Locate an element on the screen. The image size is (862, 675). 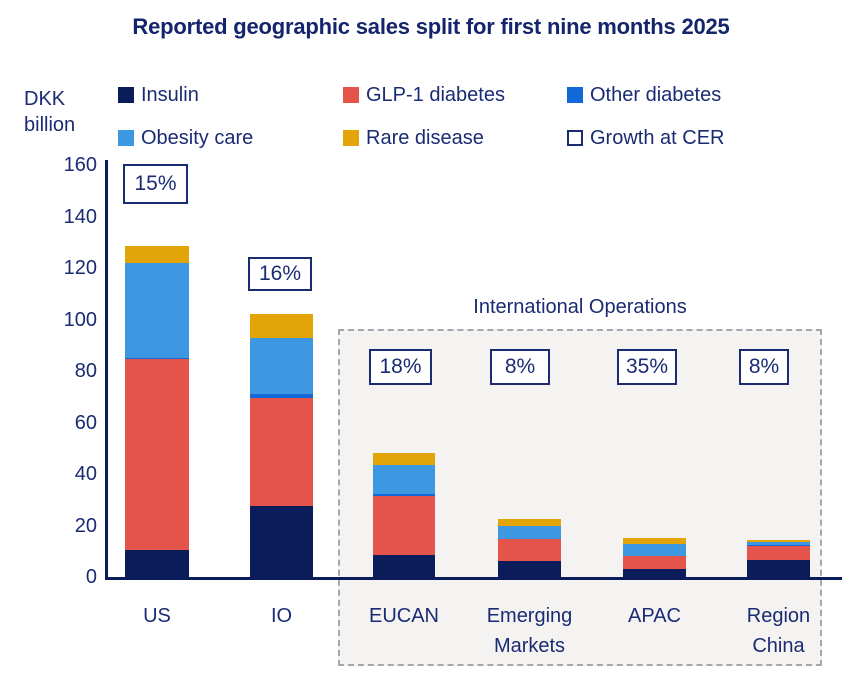
legend-item-rare-disease: Rare disease is located at coordinates (413, 138).